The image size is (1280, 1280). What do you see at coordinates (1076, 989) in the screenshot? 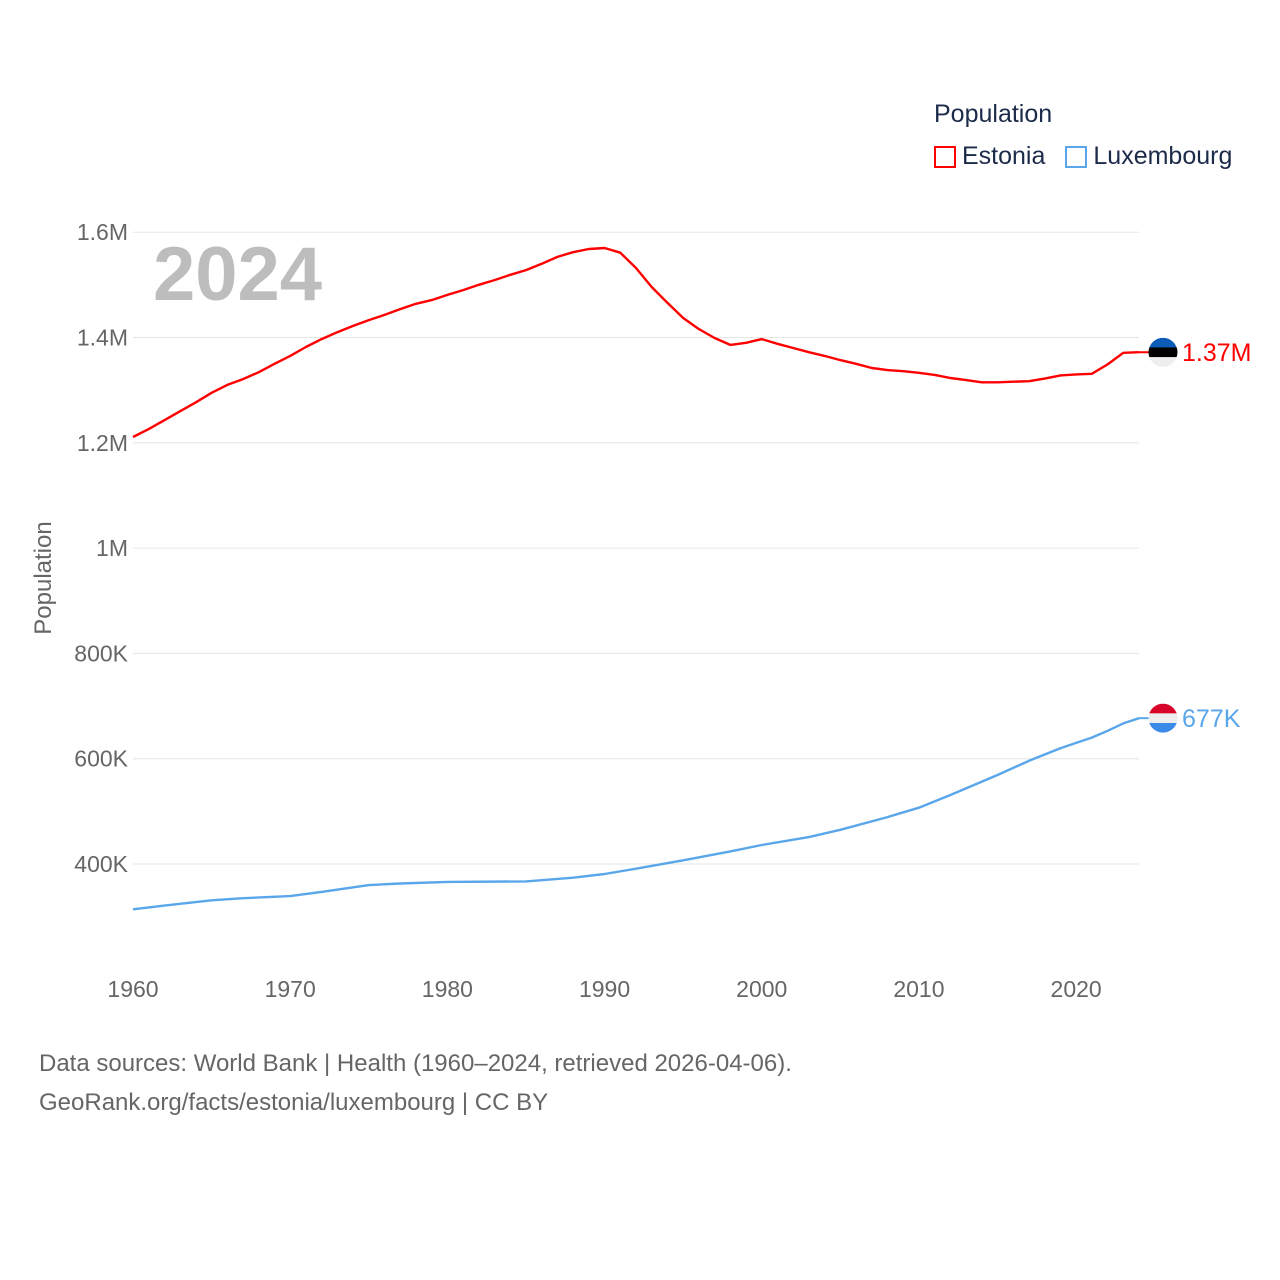
I see `x-tick-label: 2020` at bounding box center [1076, 989].